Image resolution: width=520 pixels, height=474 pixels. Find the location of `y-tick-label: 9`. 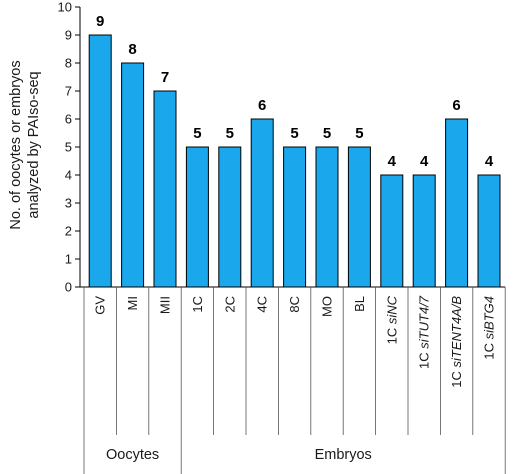

y-tick-label: 9 is located at coordinates (68, 35).